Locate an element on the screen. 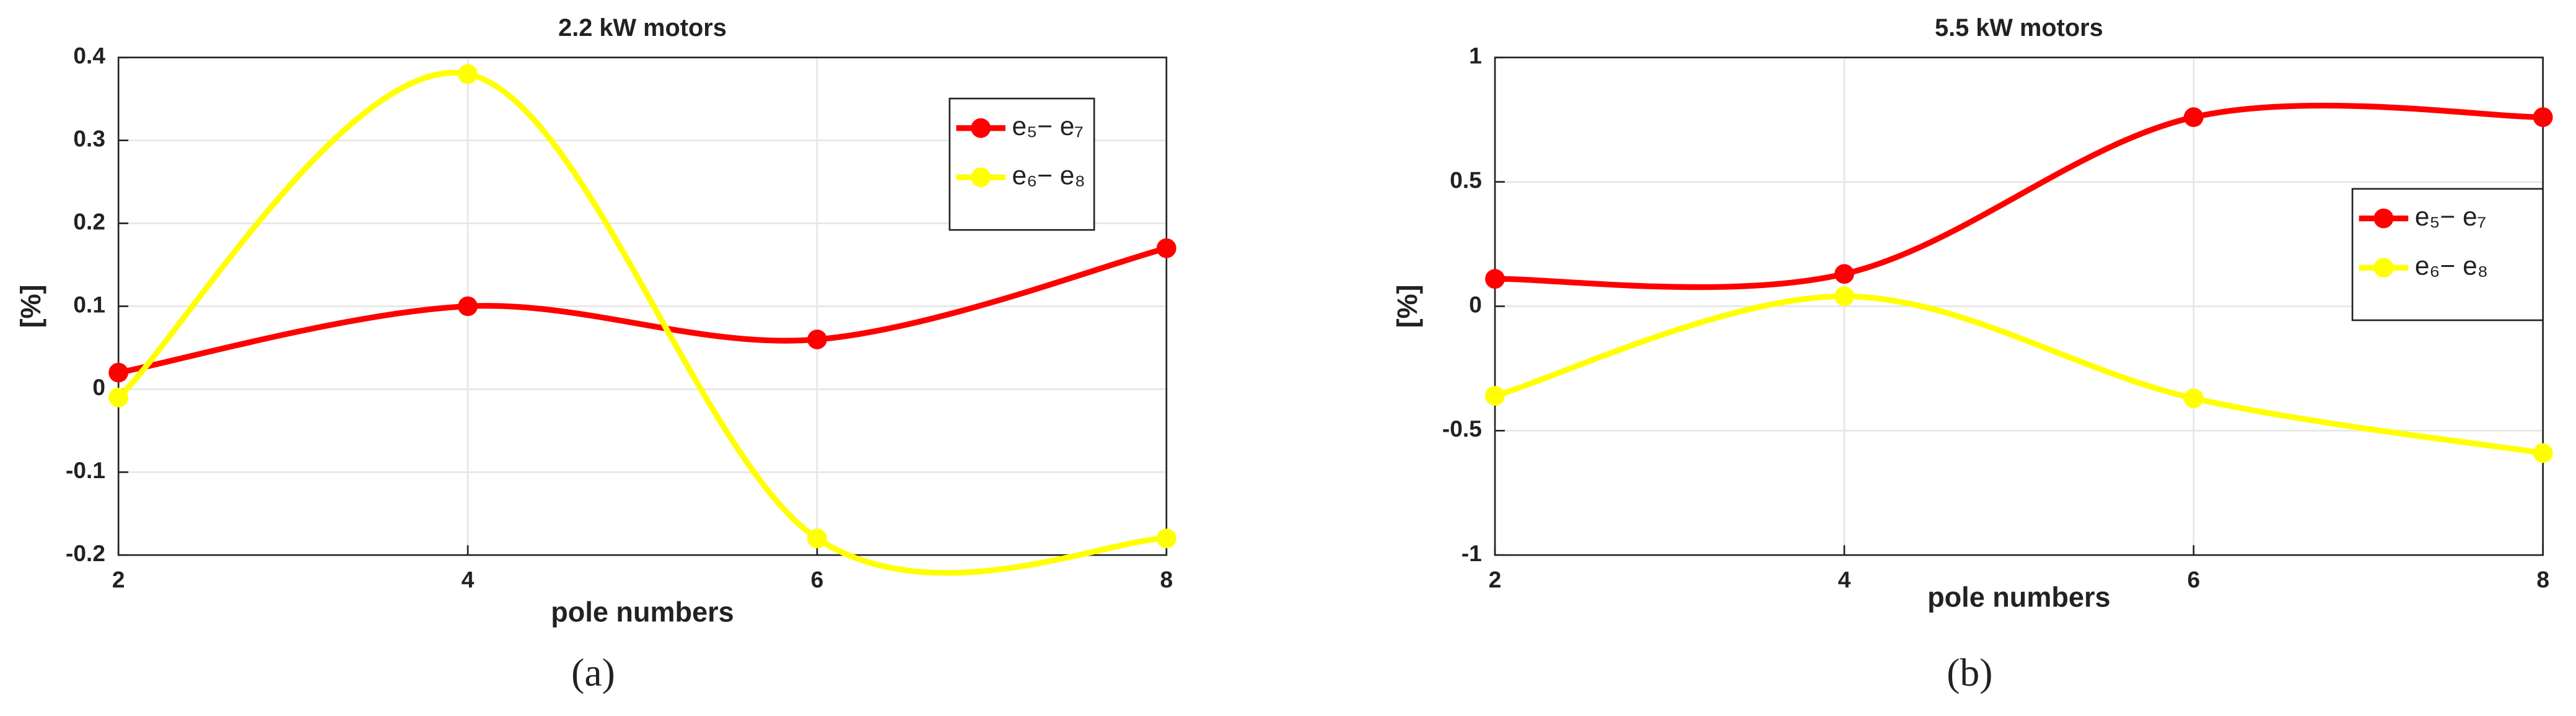 The image size is (2576, 716). caption: (b) is located at coordinates (1969, 672).